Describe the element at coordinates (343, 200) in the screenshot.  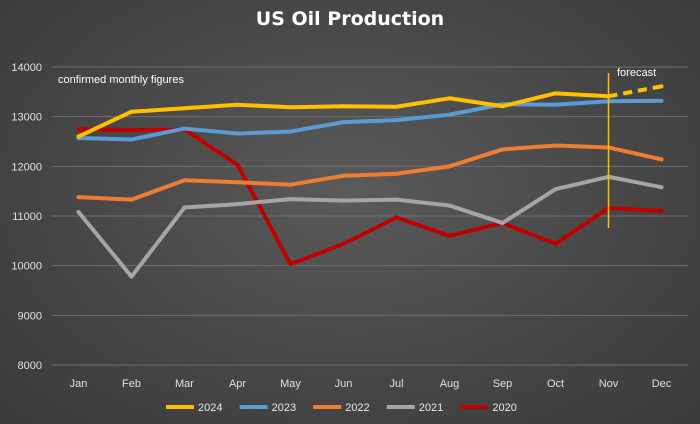
I see `point-2021-Jun` at that location.